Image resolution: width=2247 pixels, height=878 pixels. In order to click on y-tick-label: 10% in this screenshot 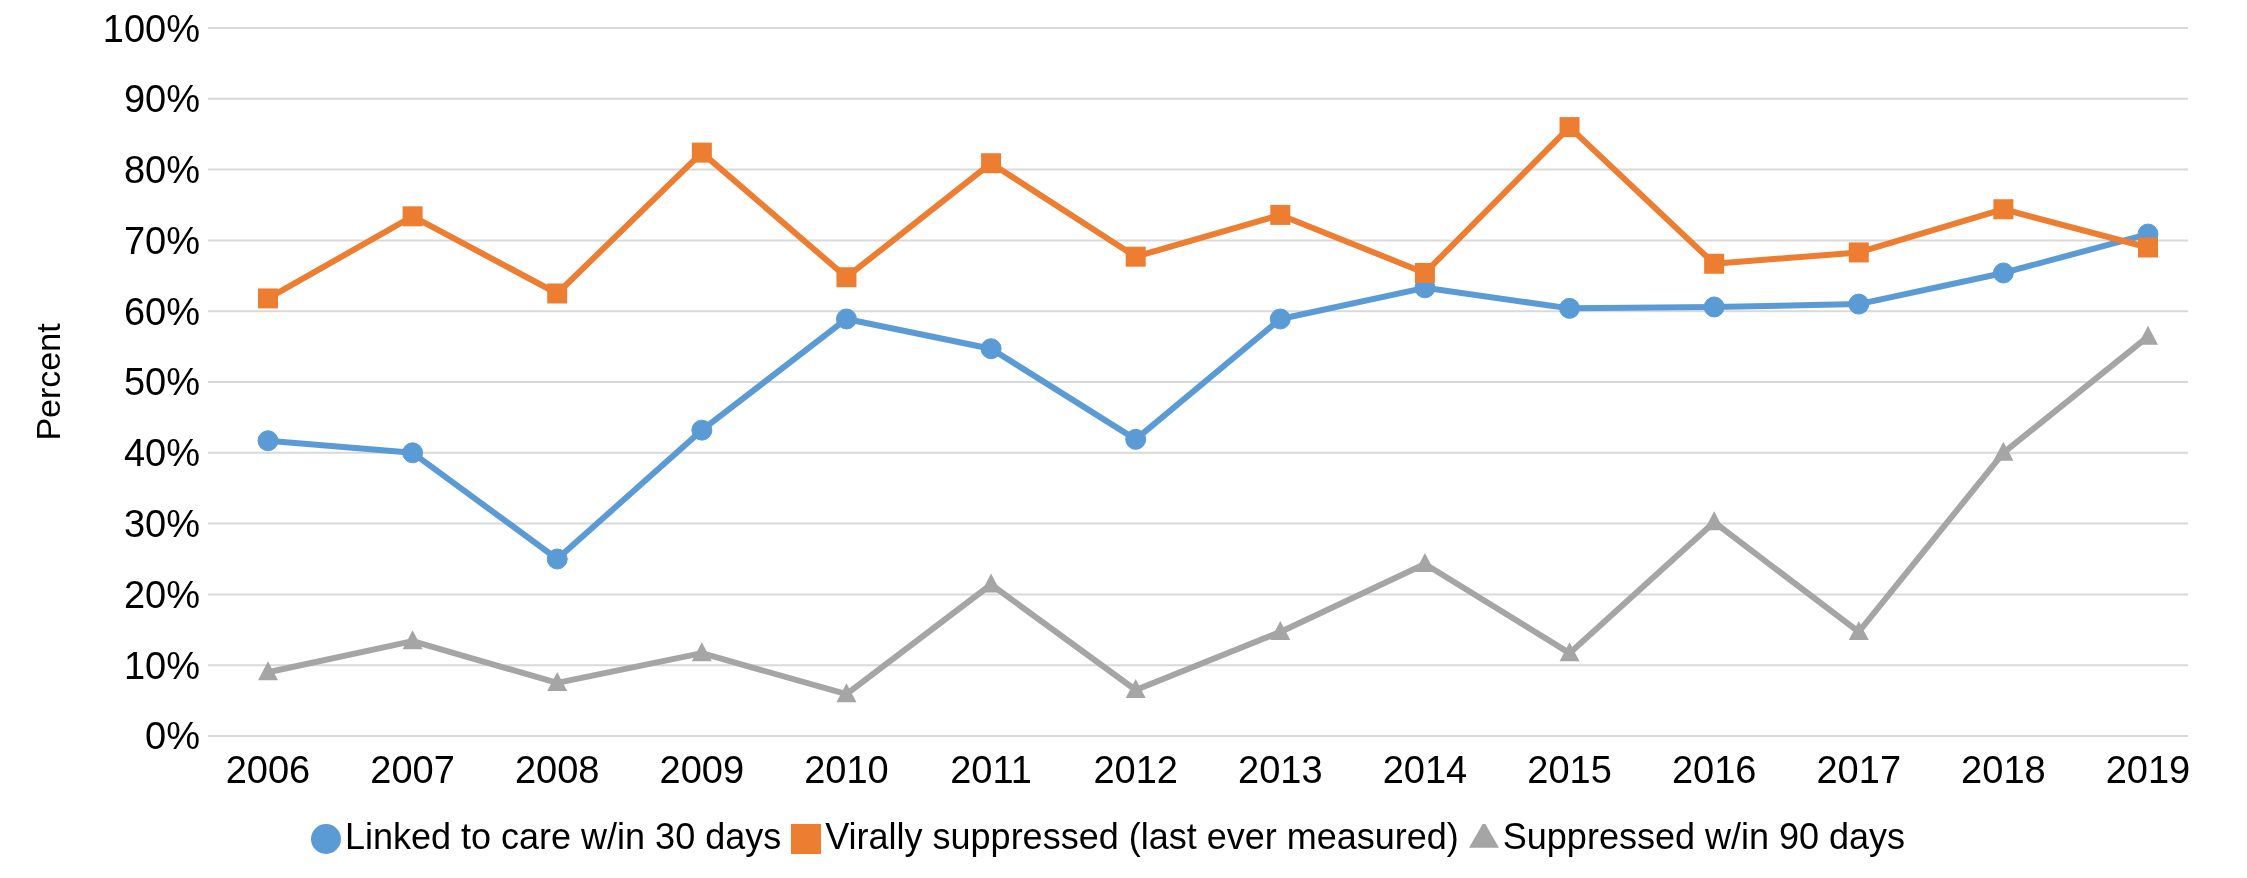, I will do `click(161, 665)`.